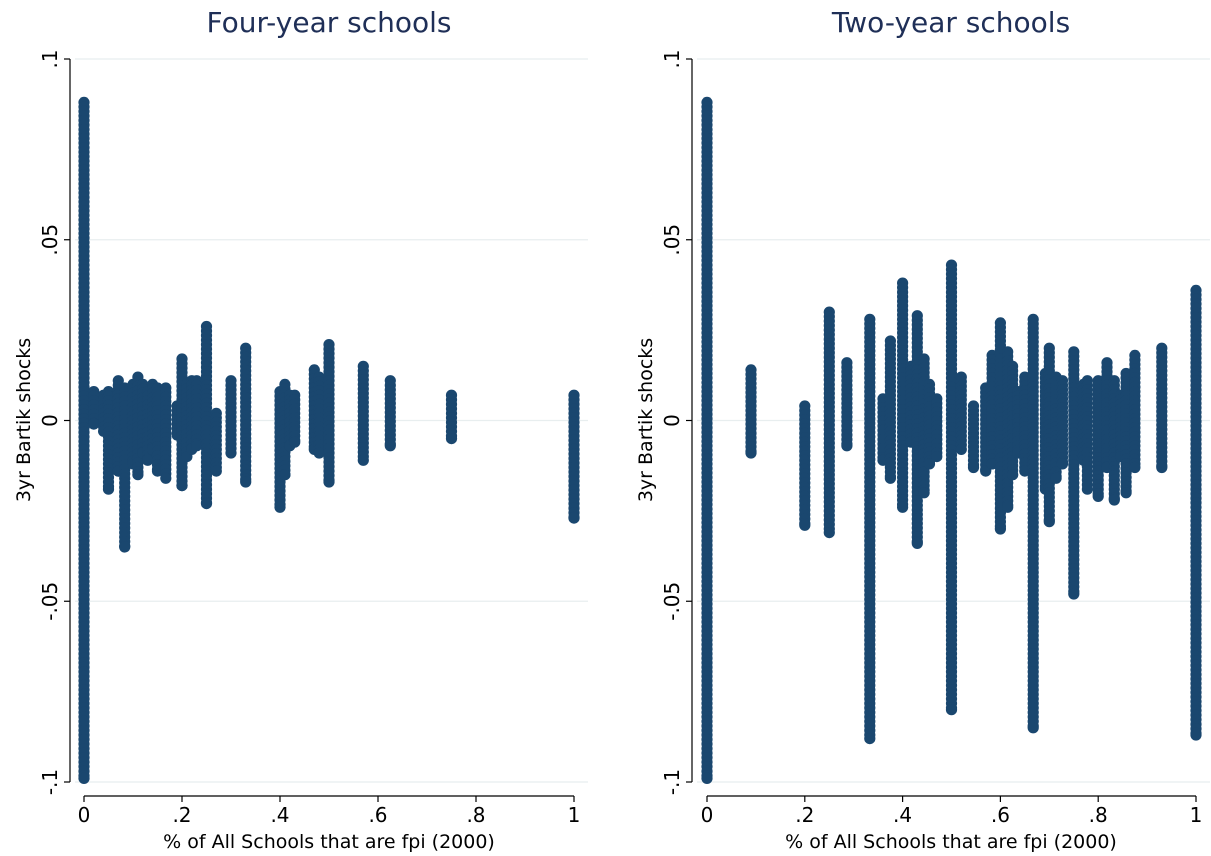 The image size is (1211, 856). Describe the element at coordinates (950, 22) in the screenshot. I see `panel-title: Two-year schools` at that location.